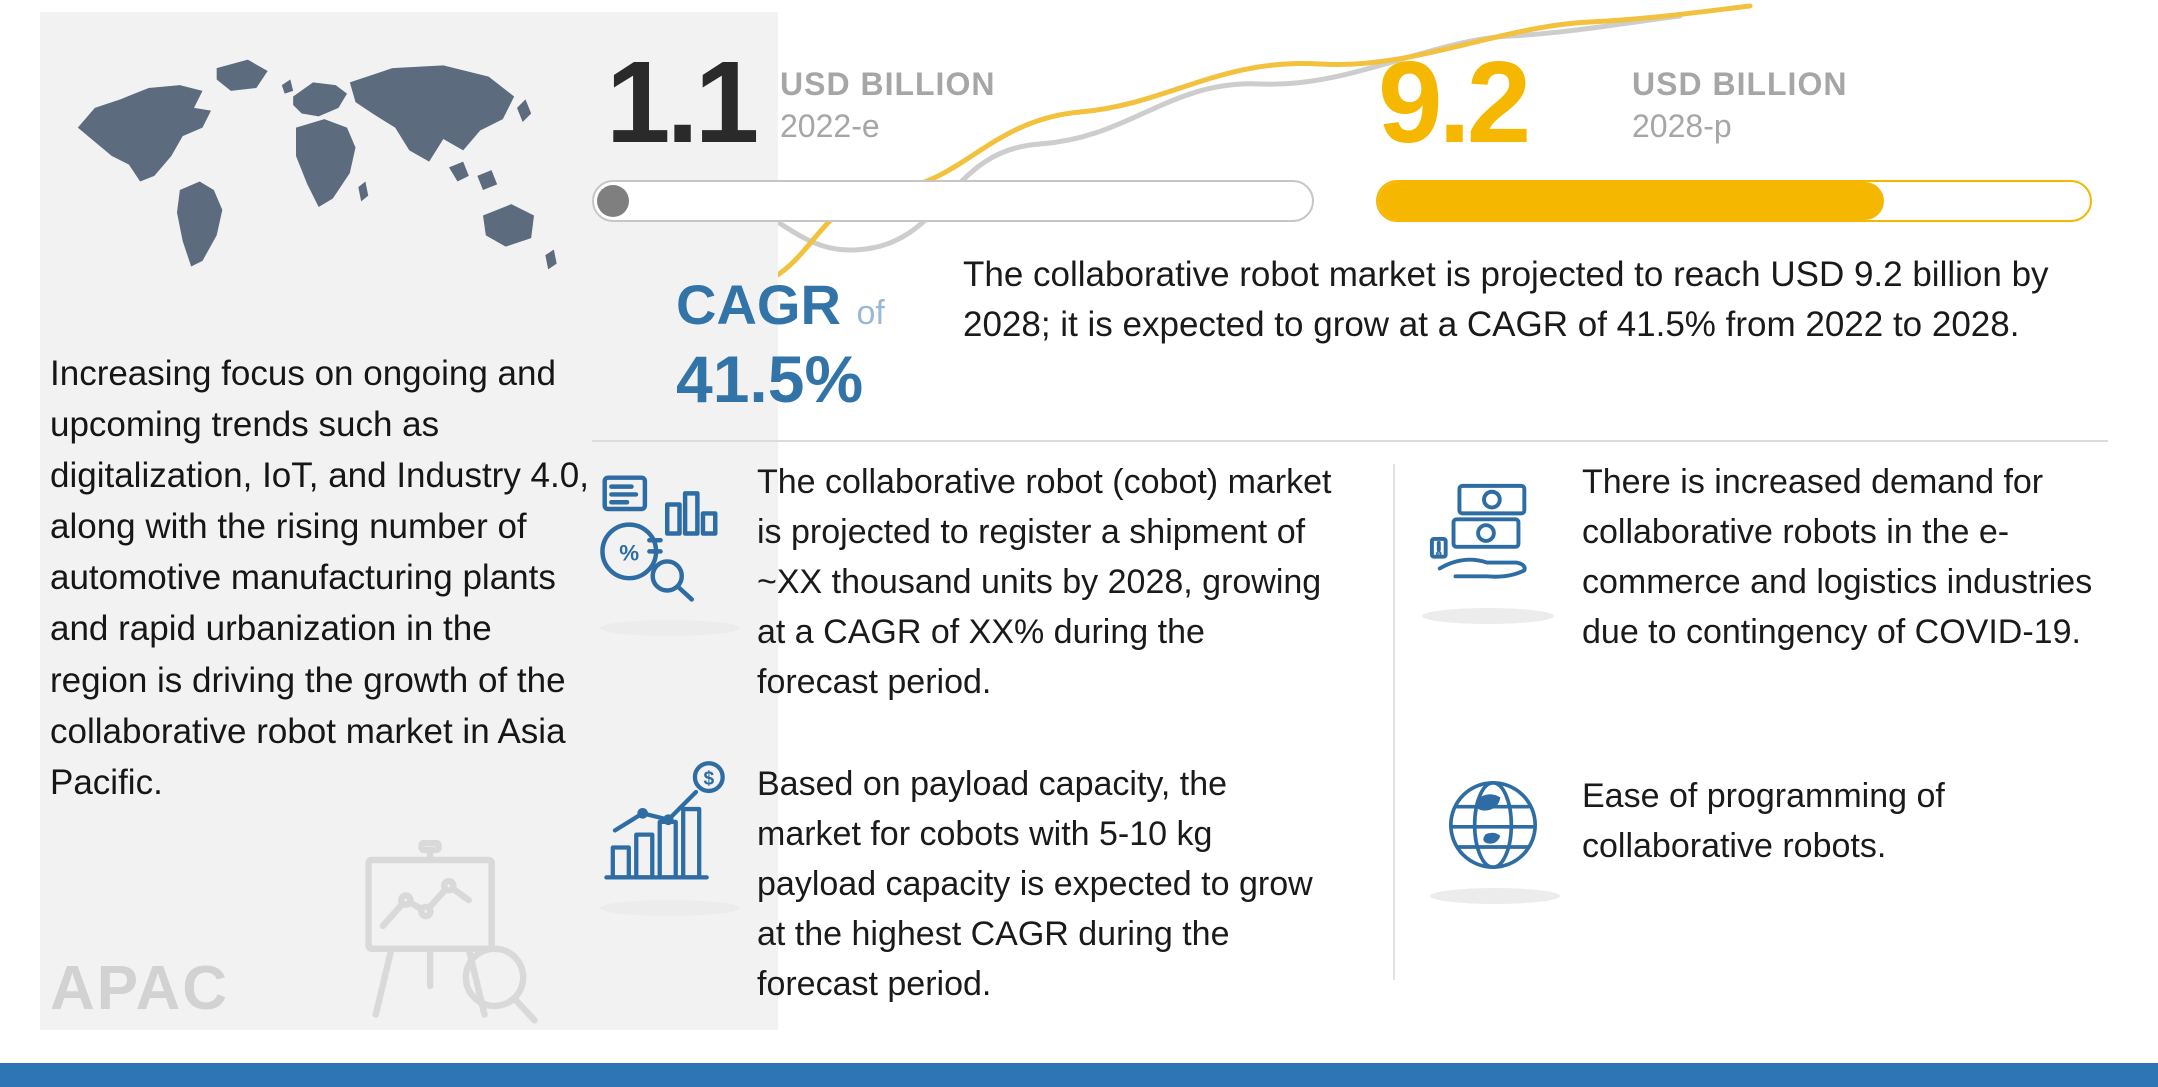 The height and width of the screenshot is (1087, 2158). Describe the element at coordinates (953, 201) in the screenshot. I see `progress-bar-2022` at that location.